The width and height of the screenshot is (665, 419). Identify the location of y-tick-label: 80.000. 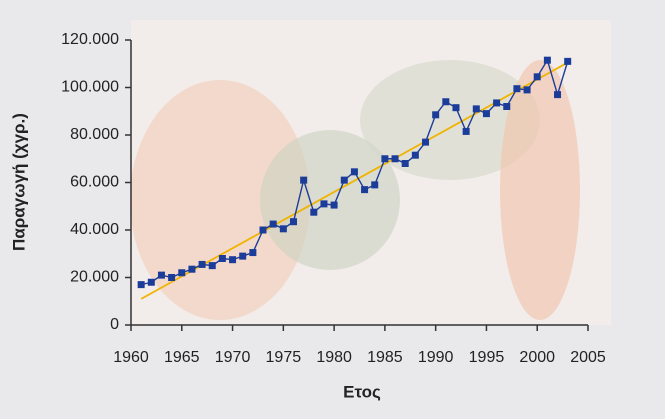
(94, 134).